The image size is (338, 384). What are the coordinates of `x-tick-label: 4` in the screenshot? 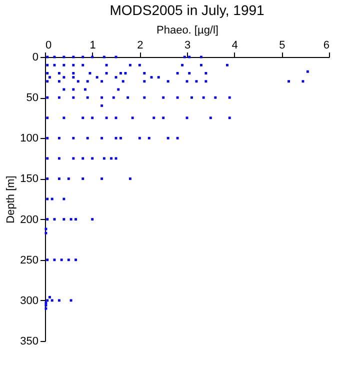 It's located at (235, 46).